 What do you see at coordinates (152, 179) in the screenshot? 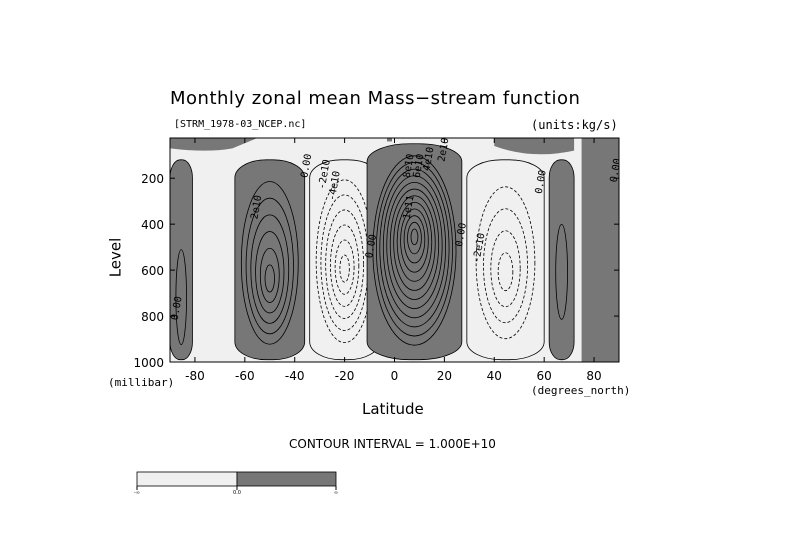
I see `y-tick-label: 200` at bounding box center [152, 179].